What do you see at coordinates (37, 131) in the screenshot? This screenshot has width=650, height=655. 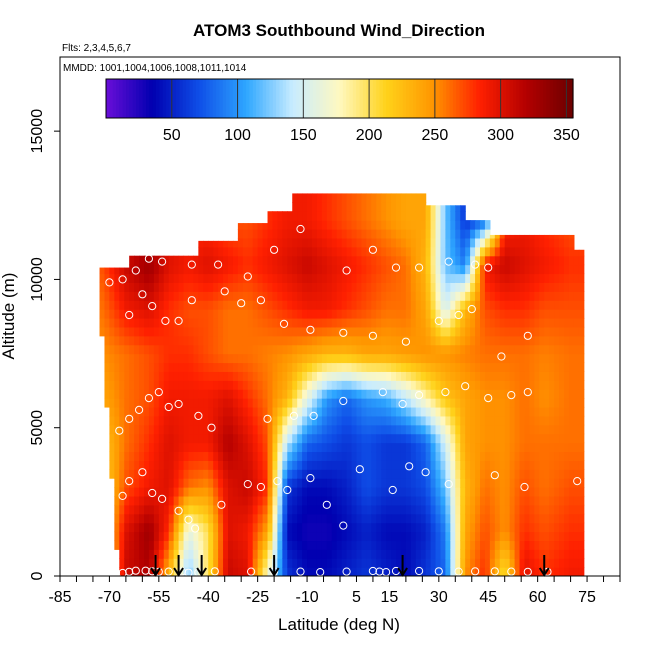 I see `y-tick-label: 15000` at bounding box center [37, 131].